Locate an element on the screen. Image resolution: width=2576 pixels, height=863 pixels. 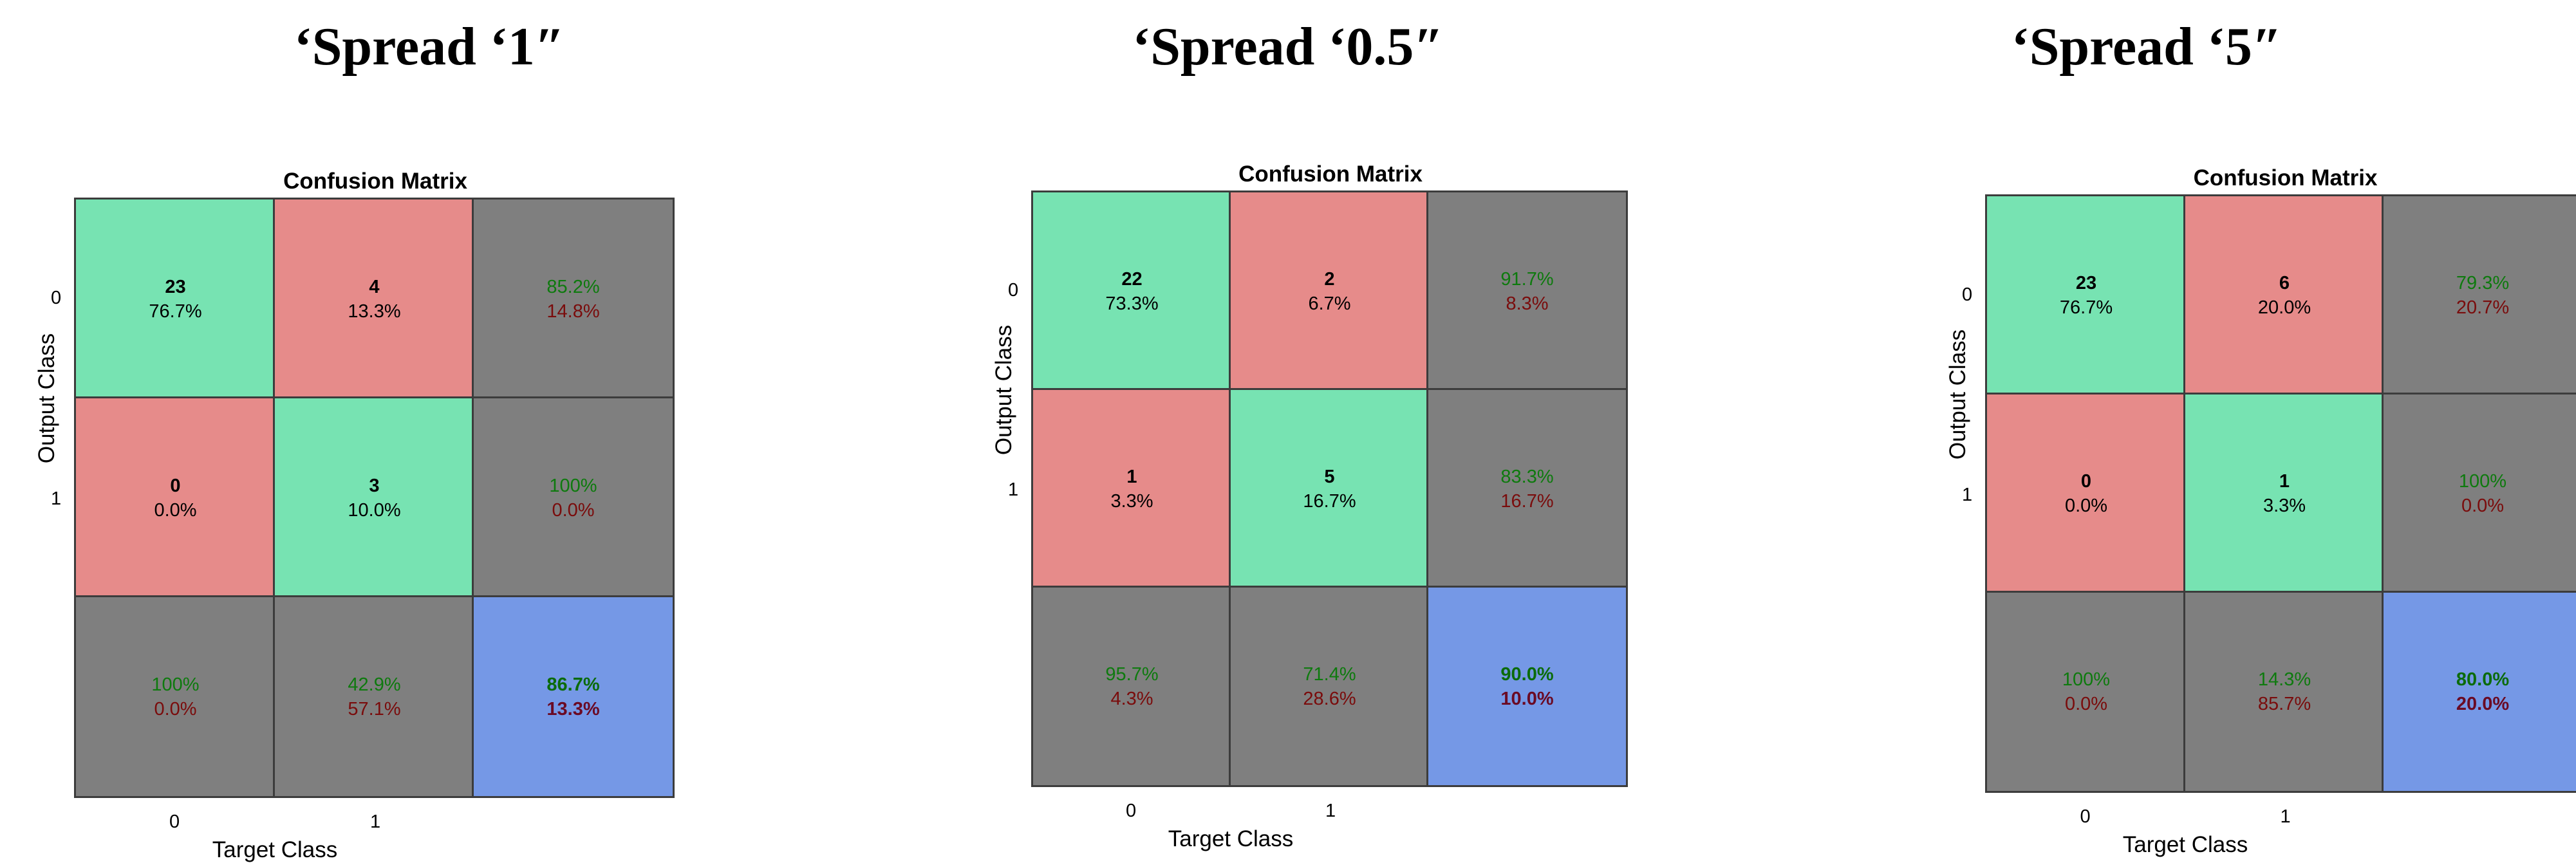
accuracy-value: 90.0% is located at coordinates (1526, 674).